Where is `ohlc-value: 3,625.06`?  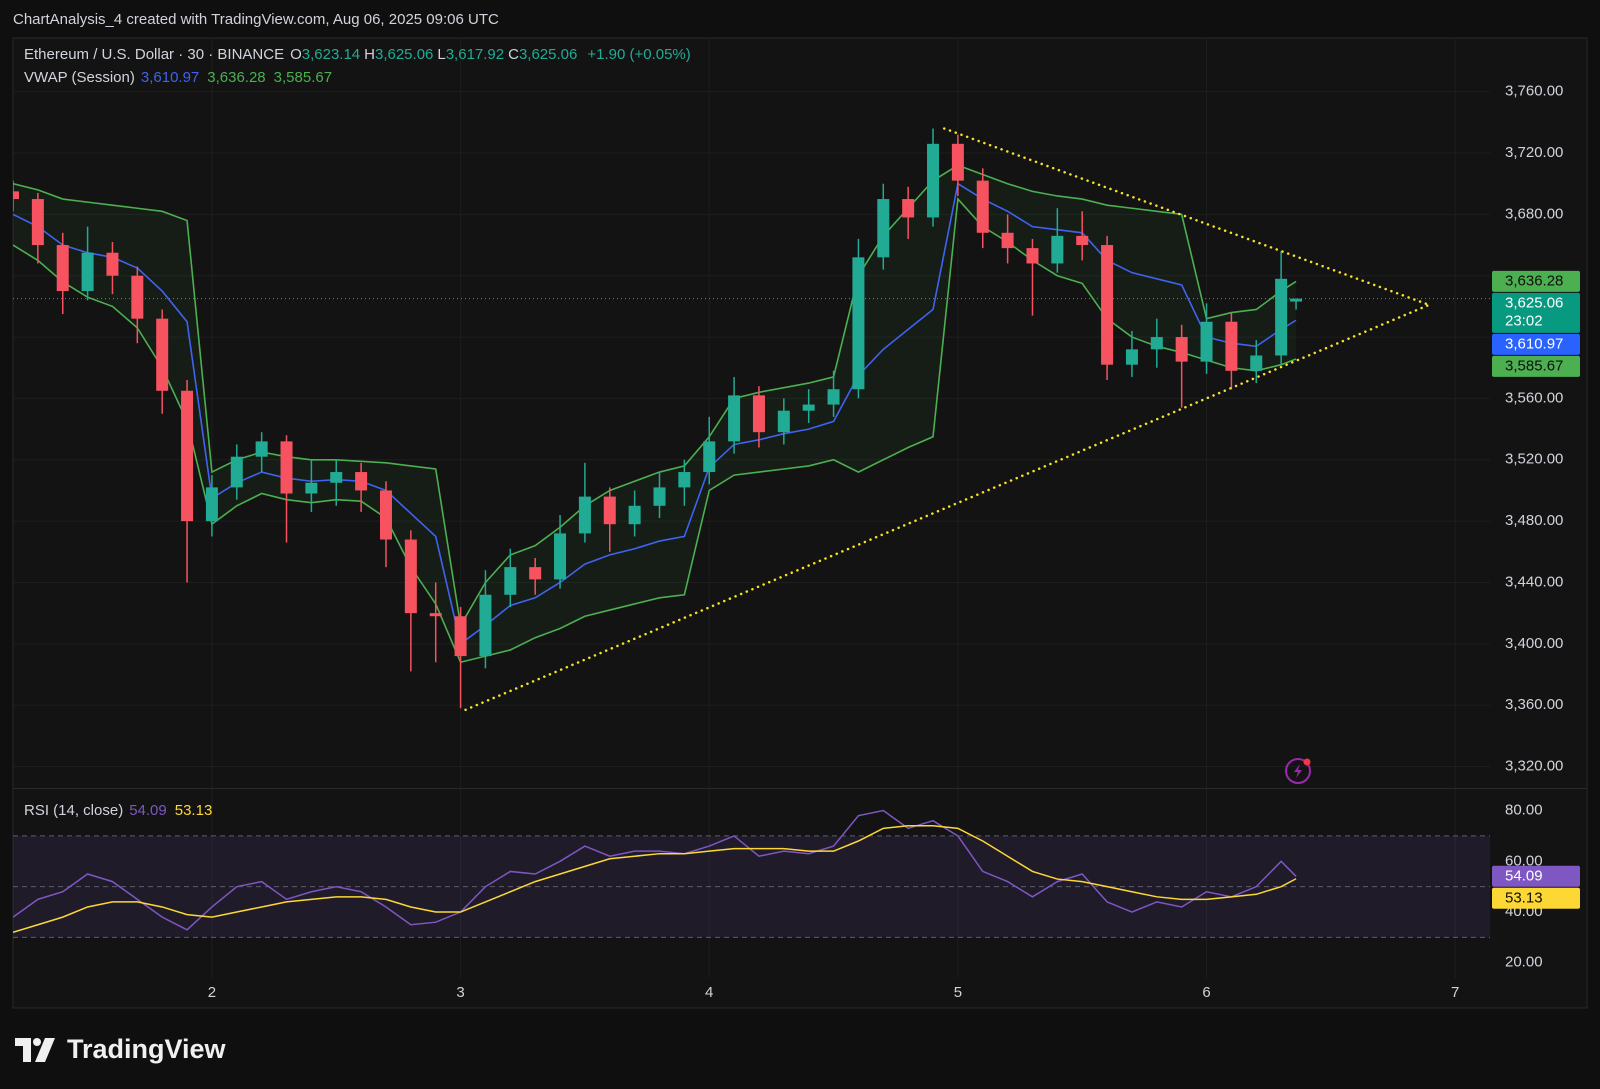
ohlc-value: 3,625.06 is located at coordinates (404, 54).